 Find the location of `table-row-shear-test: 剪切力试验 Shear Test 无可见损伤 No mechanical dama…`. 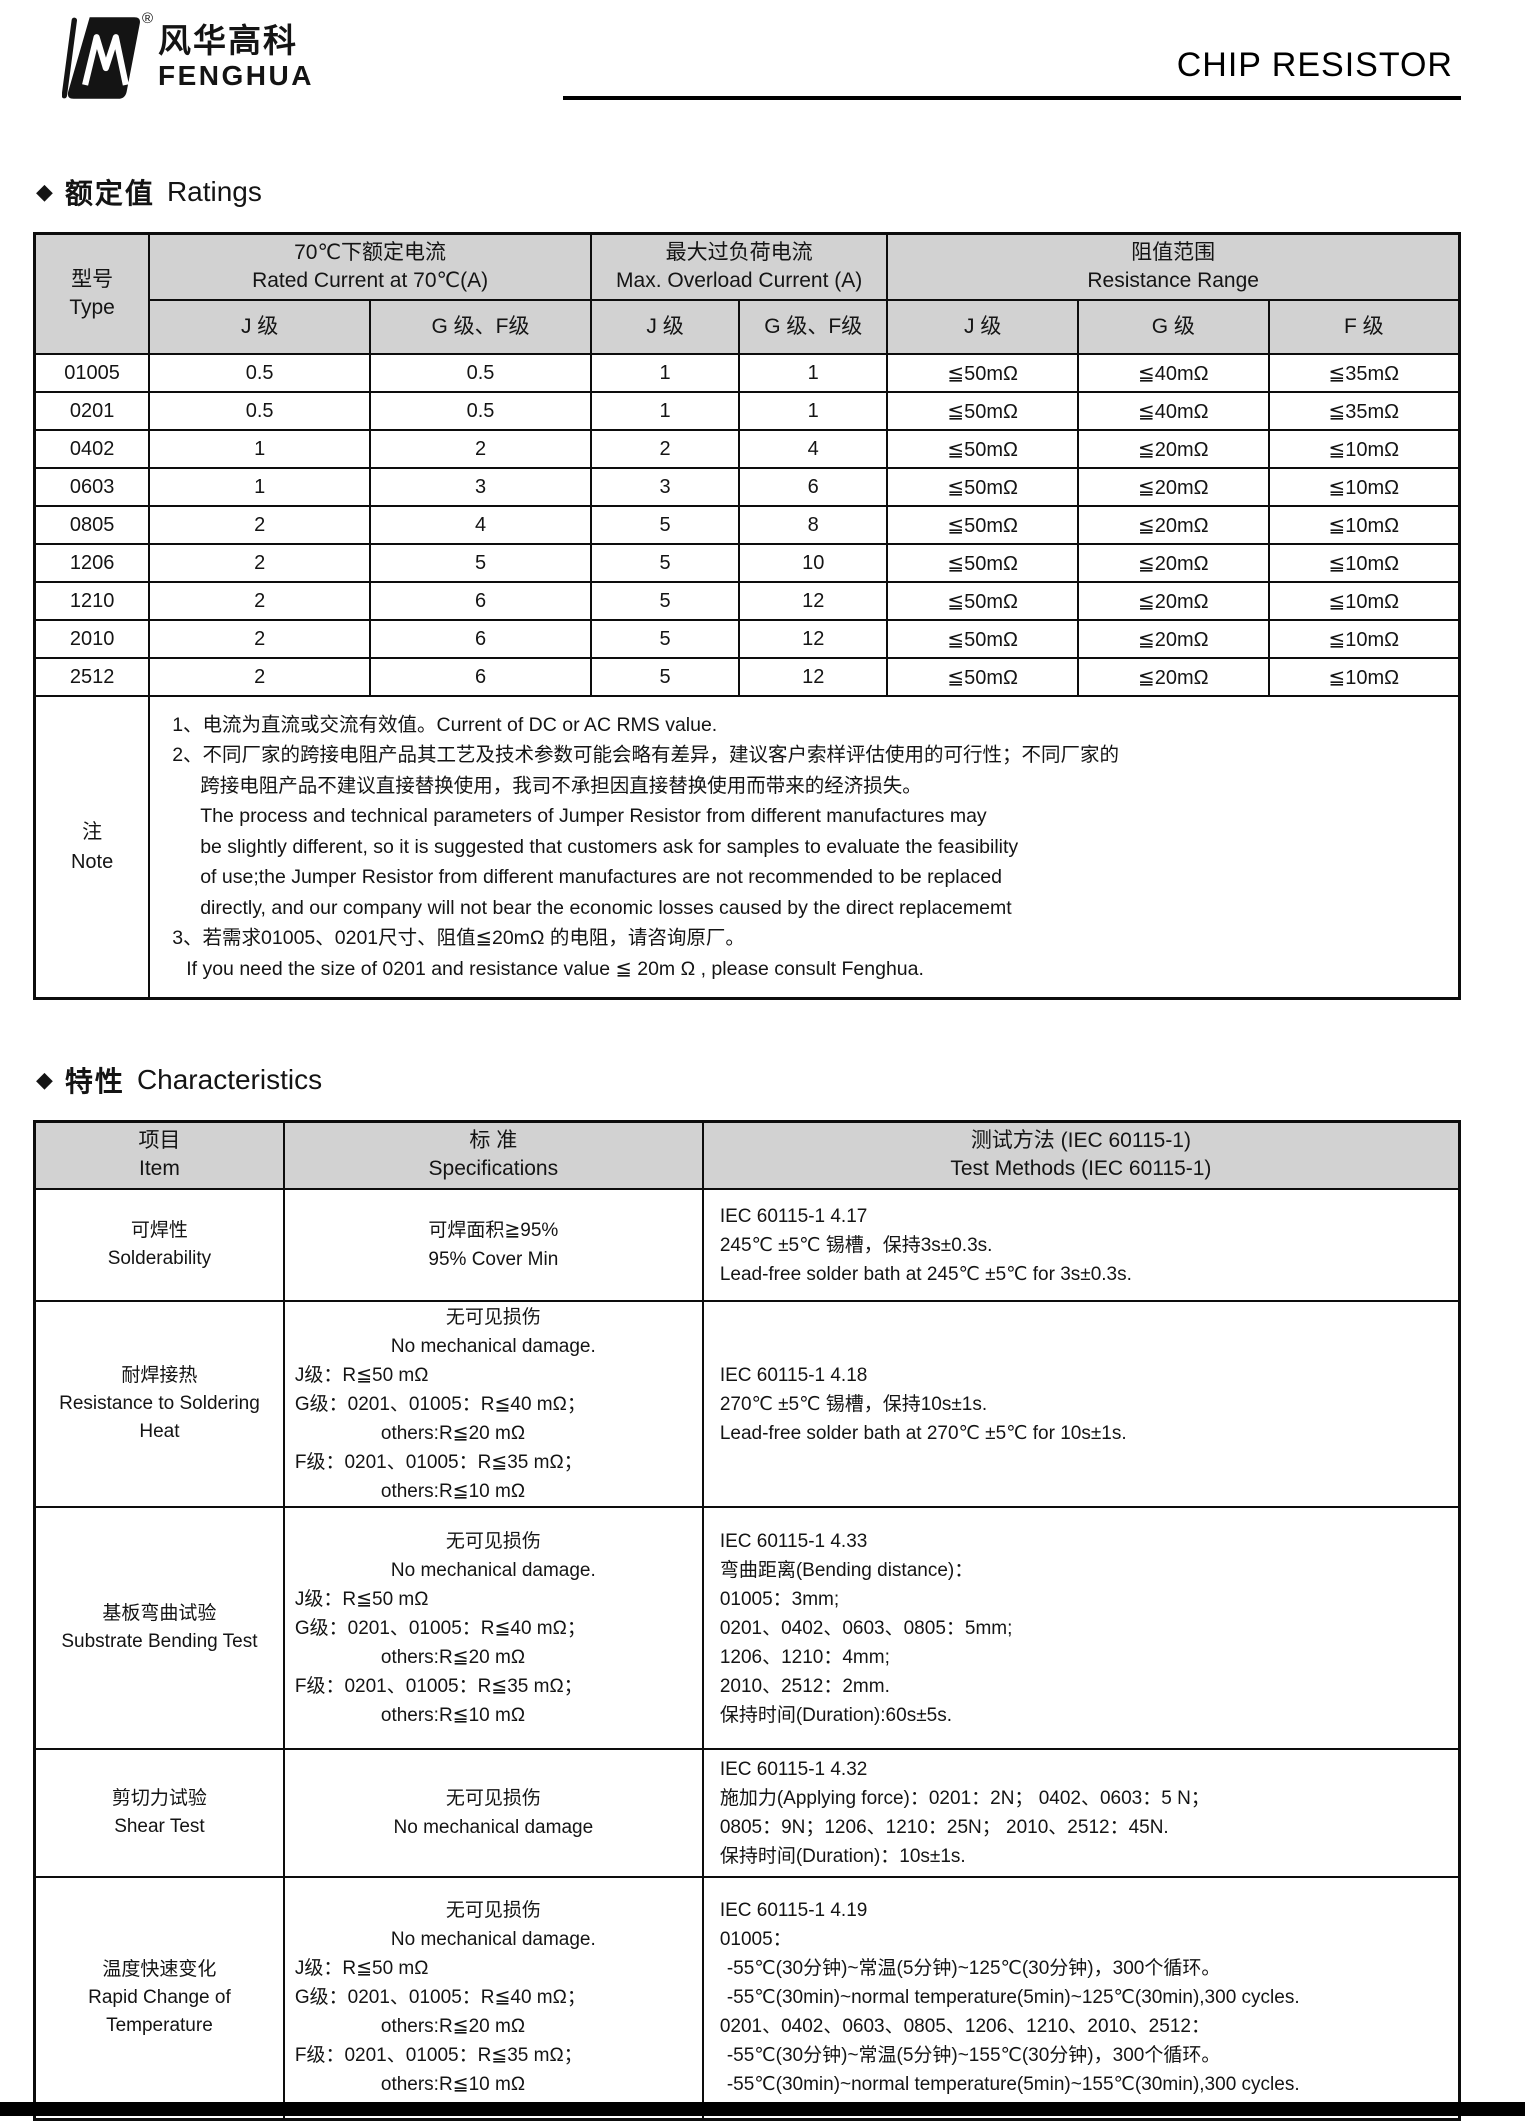

table-row-shear-test: 剪切力试验 Shear Test 无可见损伤 No mechanical dama… is located at coordinates (747, 1813).